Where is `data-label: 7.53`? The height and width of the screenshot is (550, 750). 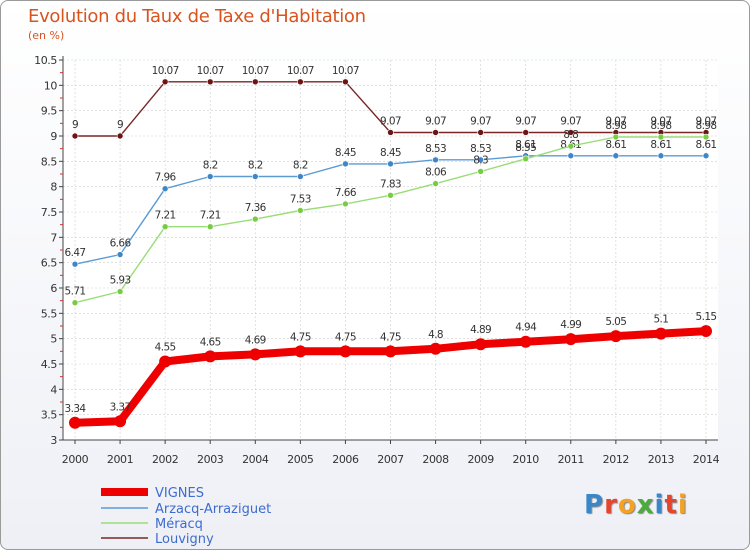 data-label: 7.53 is located at coordinates (300, 199).